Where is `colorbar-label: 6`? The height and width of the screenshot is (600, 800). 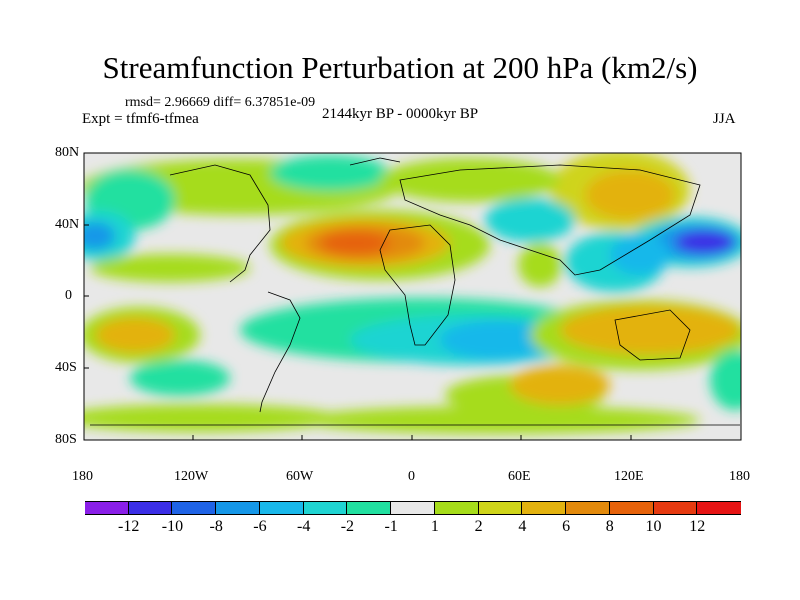
colorbar-label: 6 is located at coordinates (566, 526).